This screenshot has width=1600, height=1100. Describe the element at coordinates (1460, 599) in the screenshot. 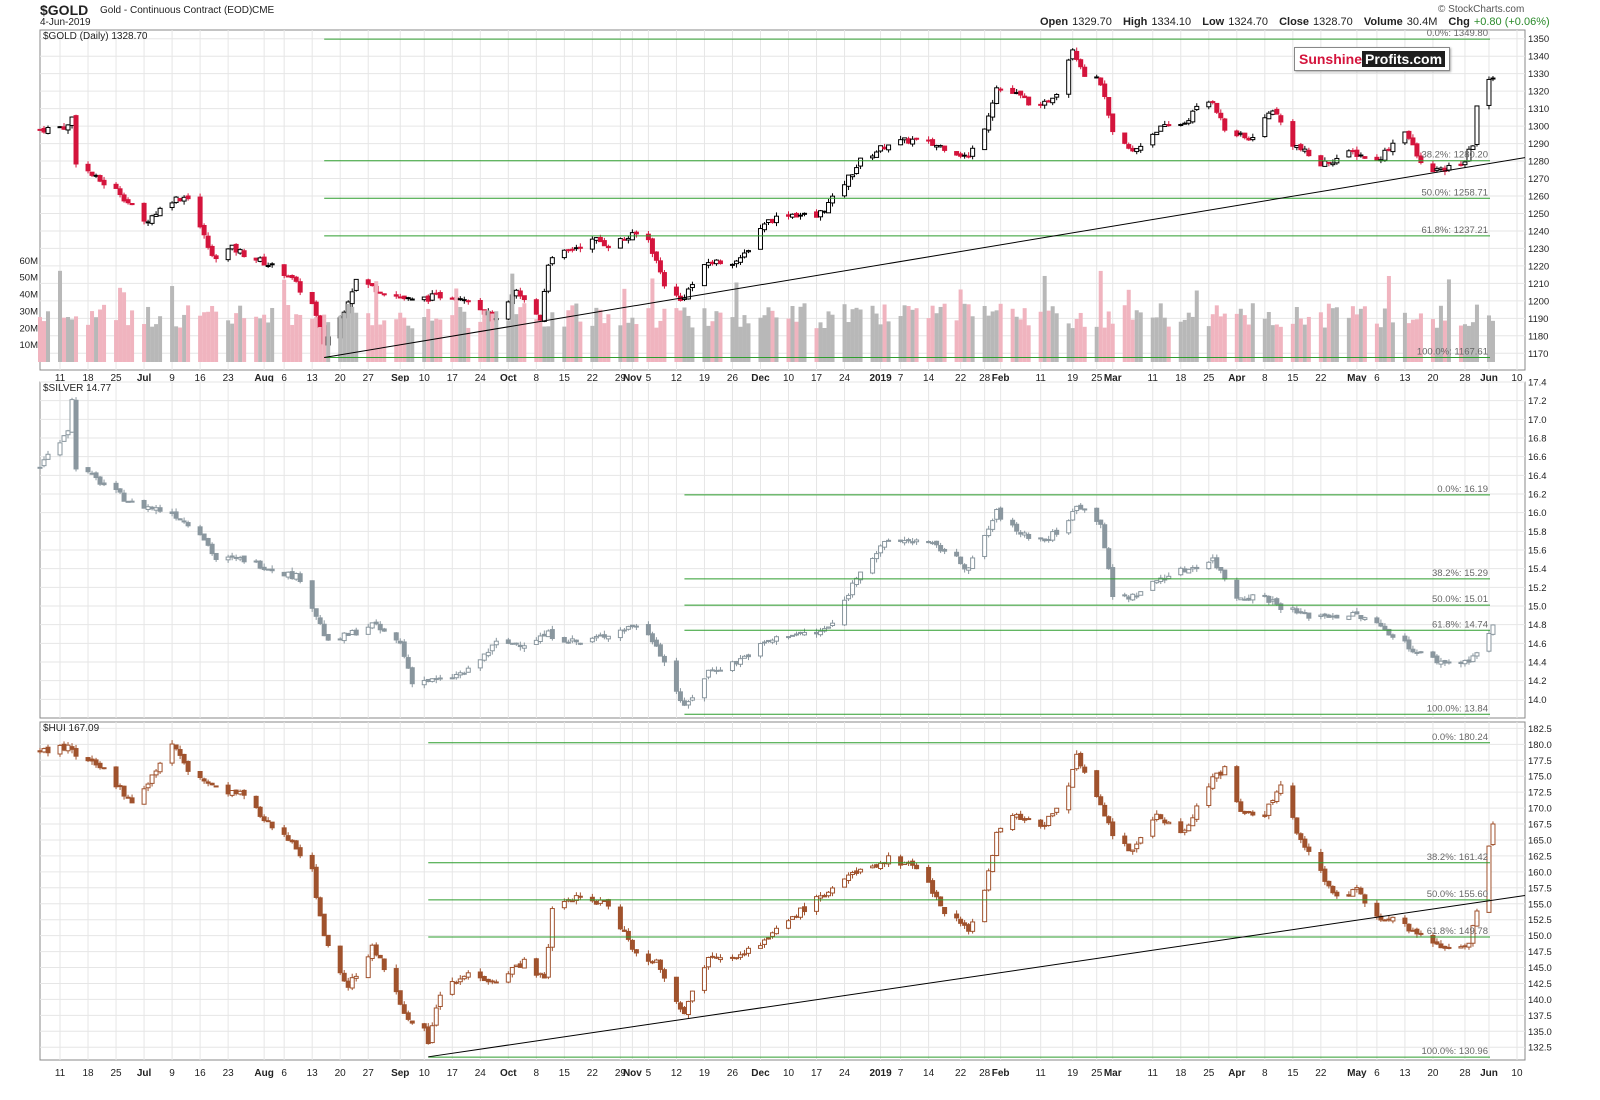

I see `fib-level-label: 50.0%: 15.01` at that location.